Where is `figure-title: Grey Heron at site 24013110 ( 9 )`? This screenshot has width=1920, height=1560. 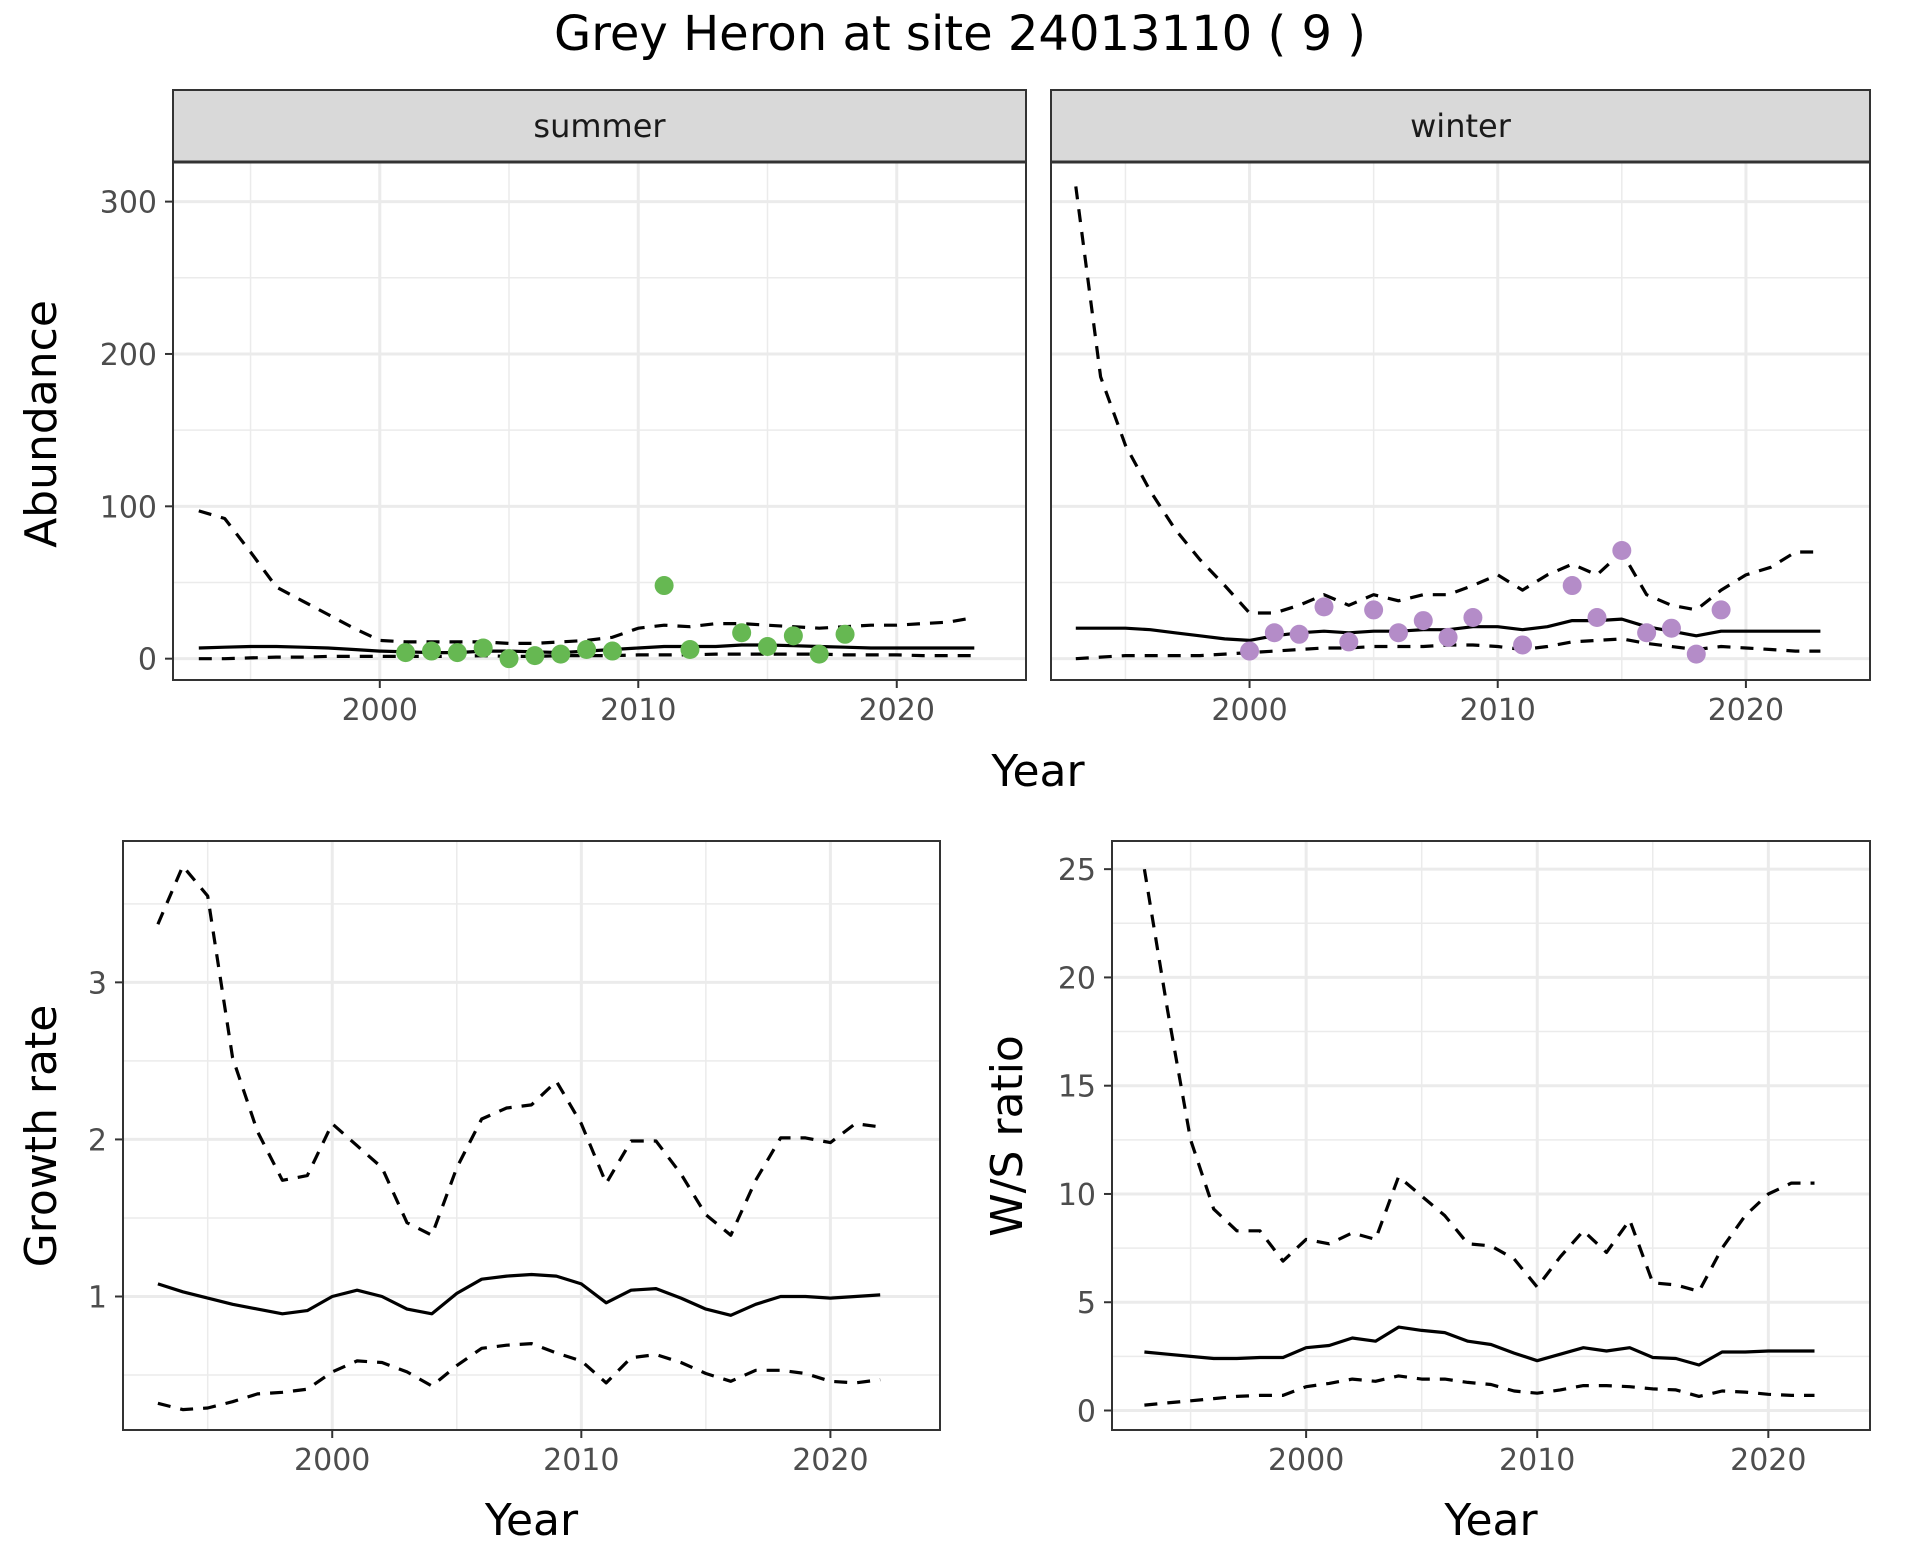 figure-title: Grey Heron at site 24013110 ( 9 ) is located at coordinates (960, 34).